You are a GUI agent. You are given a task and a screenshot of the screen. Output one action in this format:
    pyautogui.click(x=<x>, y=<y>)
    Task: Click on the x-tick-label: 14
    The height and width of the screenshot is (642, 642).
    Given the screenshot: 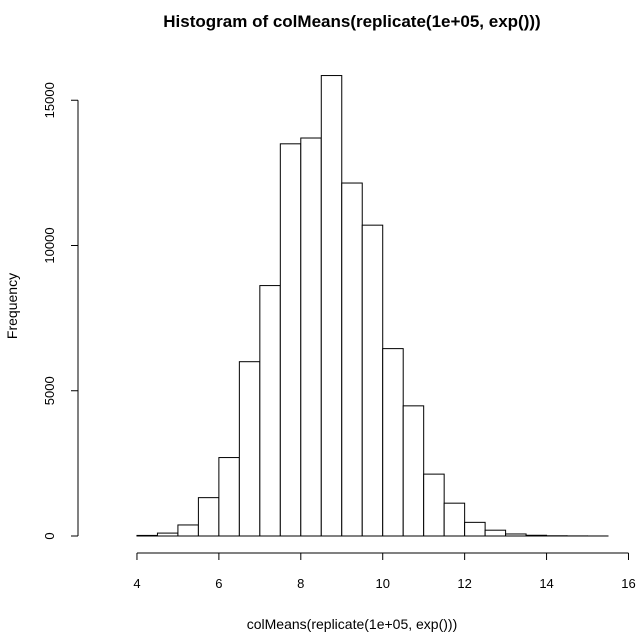 What is the action you would take?
    pyautogui.click(x=546, y=583)
    